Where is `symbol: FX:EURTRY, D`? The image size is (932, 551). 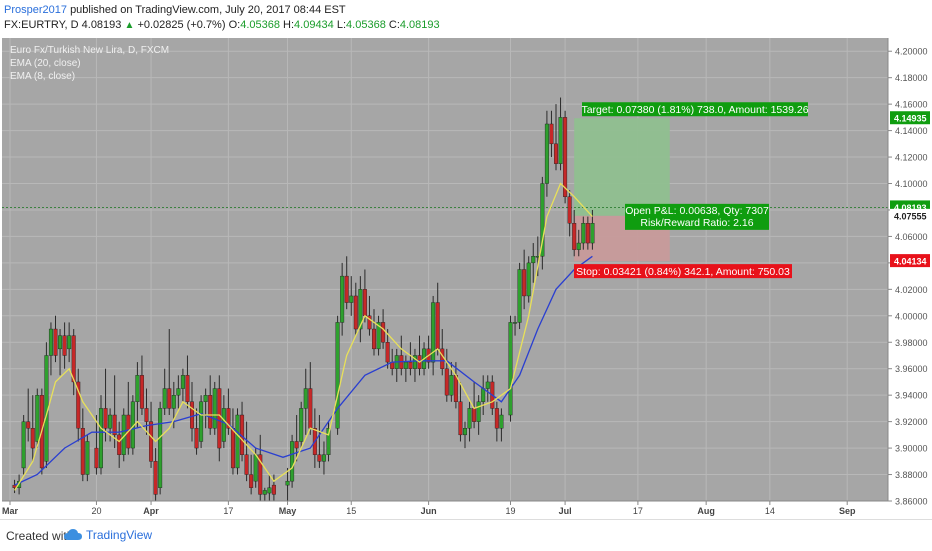 symbol: FX:EURTRY, D is located at coordinates (41, 25).